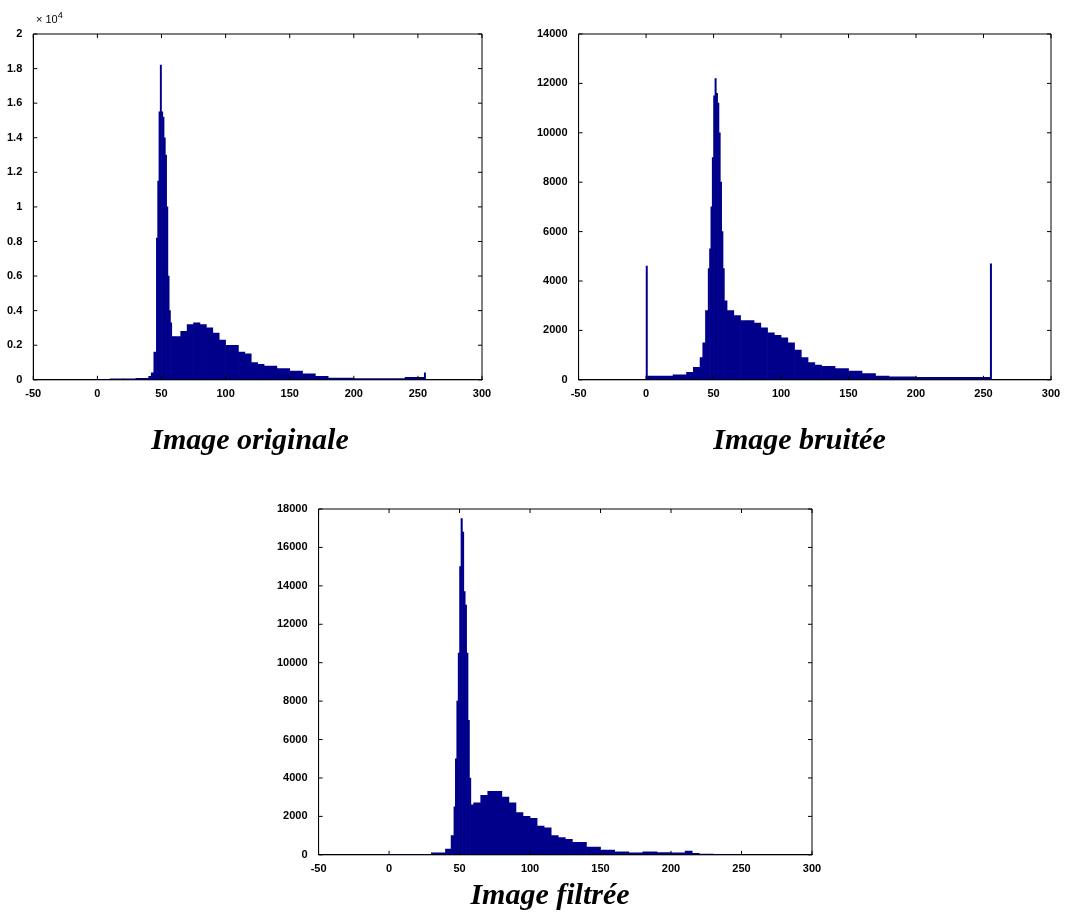 The height and width of the screenshot is (920, 1069). I want to click on y-tick-label: 1.4, so click(15, 136).